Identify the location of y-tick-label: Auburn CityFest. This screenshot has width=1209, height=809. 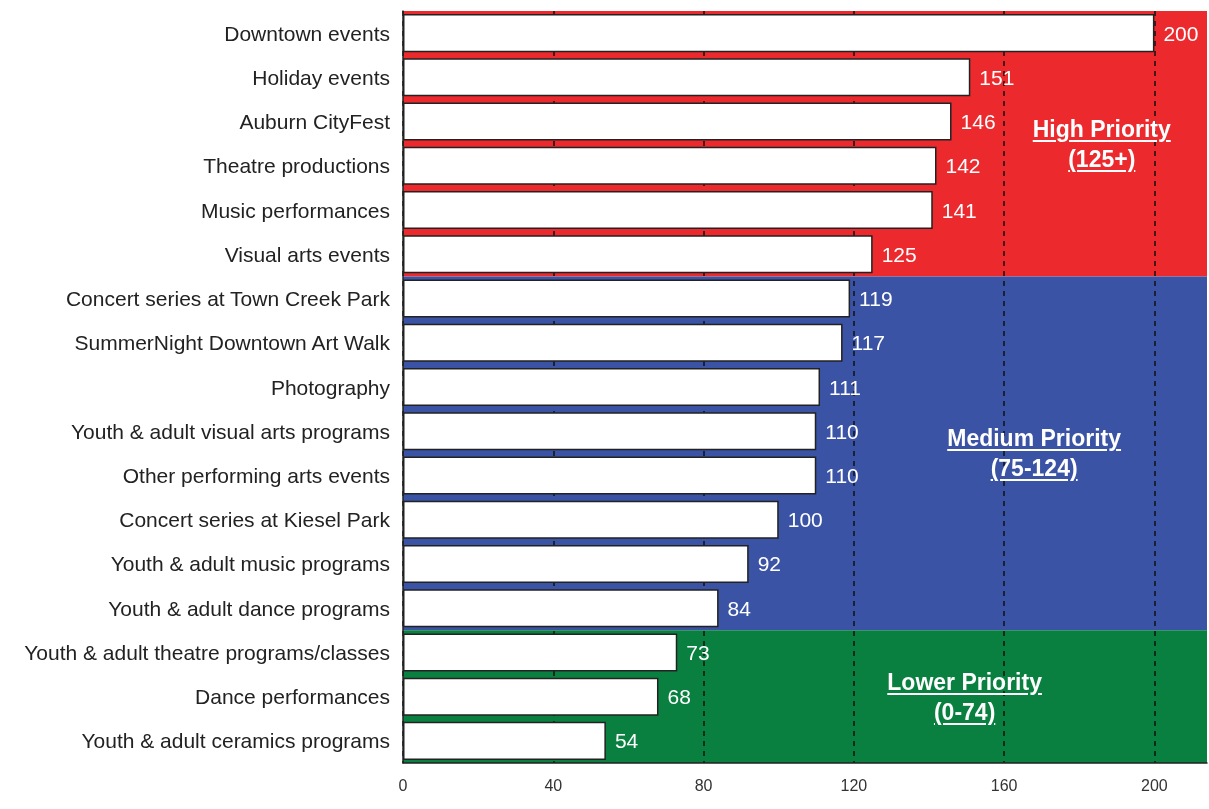
(315, 122).